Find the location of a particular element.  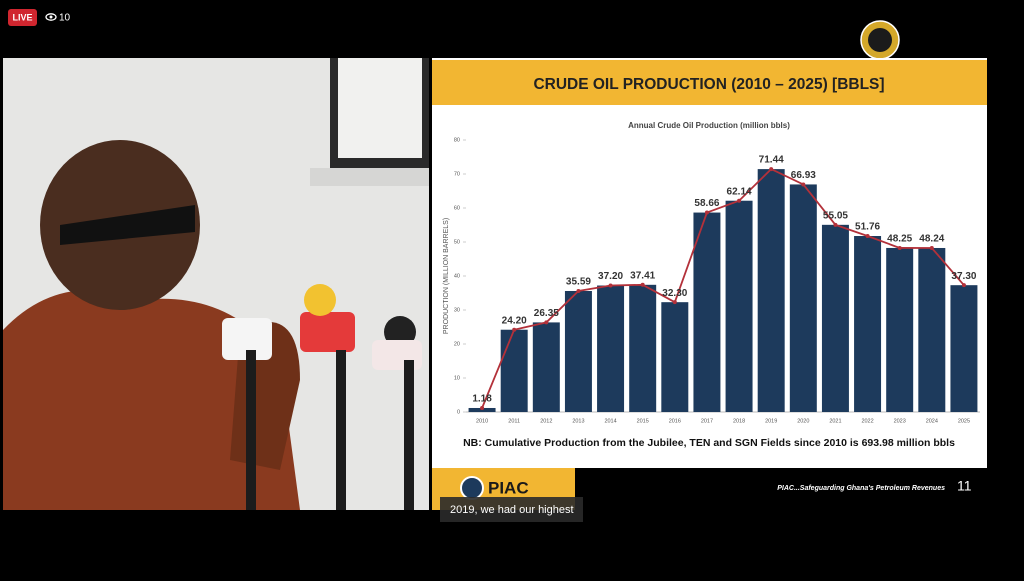

y-tick-label: 60 is located at coordinates (457, 208).